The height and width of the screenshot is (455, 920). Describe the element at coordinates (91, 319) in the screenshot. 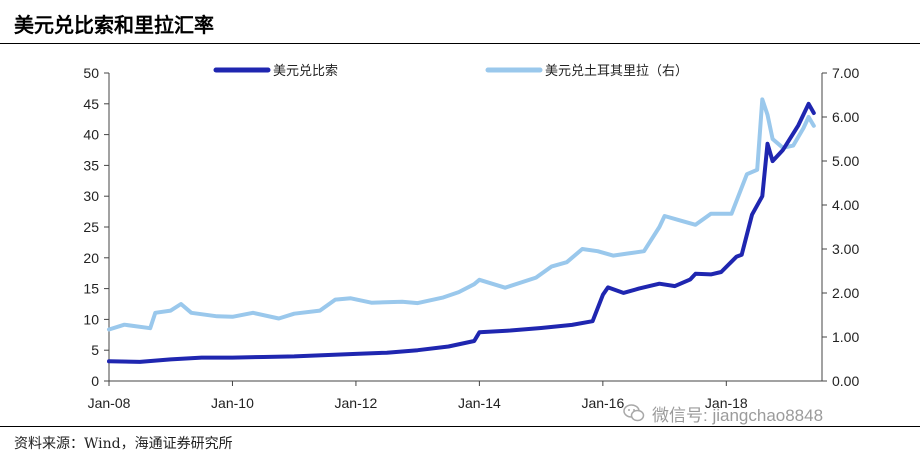

I see `y-left-tick-label: 10` at that location.